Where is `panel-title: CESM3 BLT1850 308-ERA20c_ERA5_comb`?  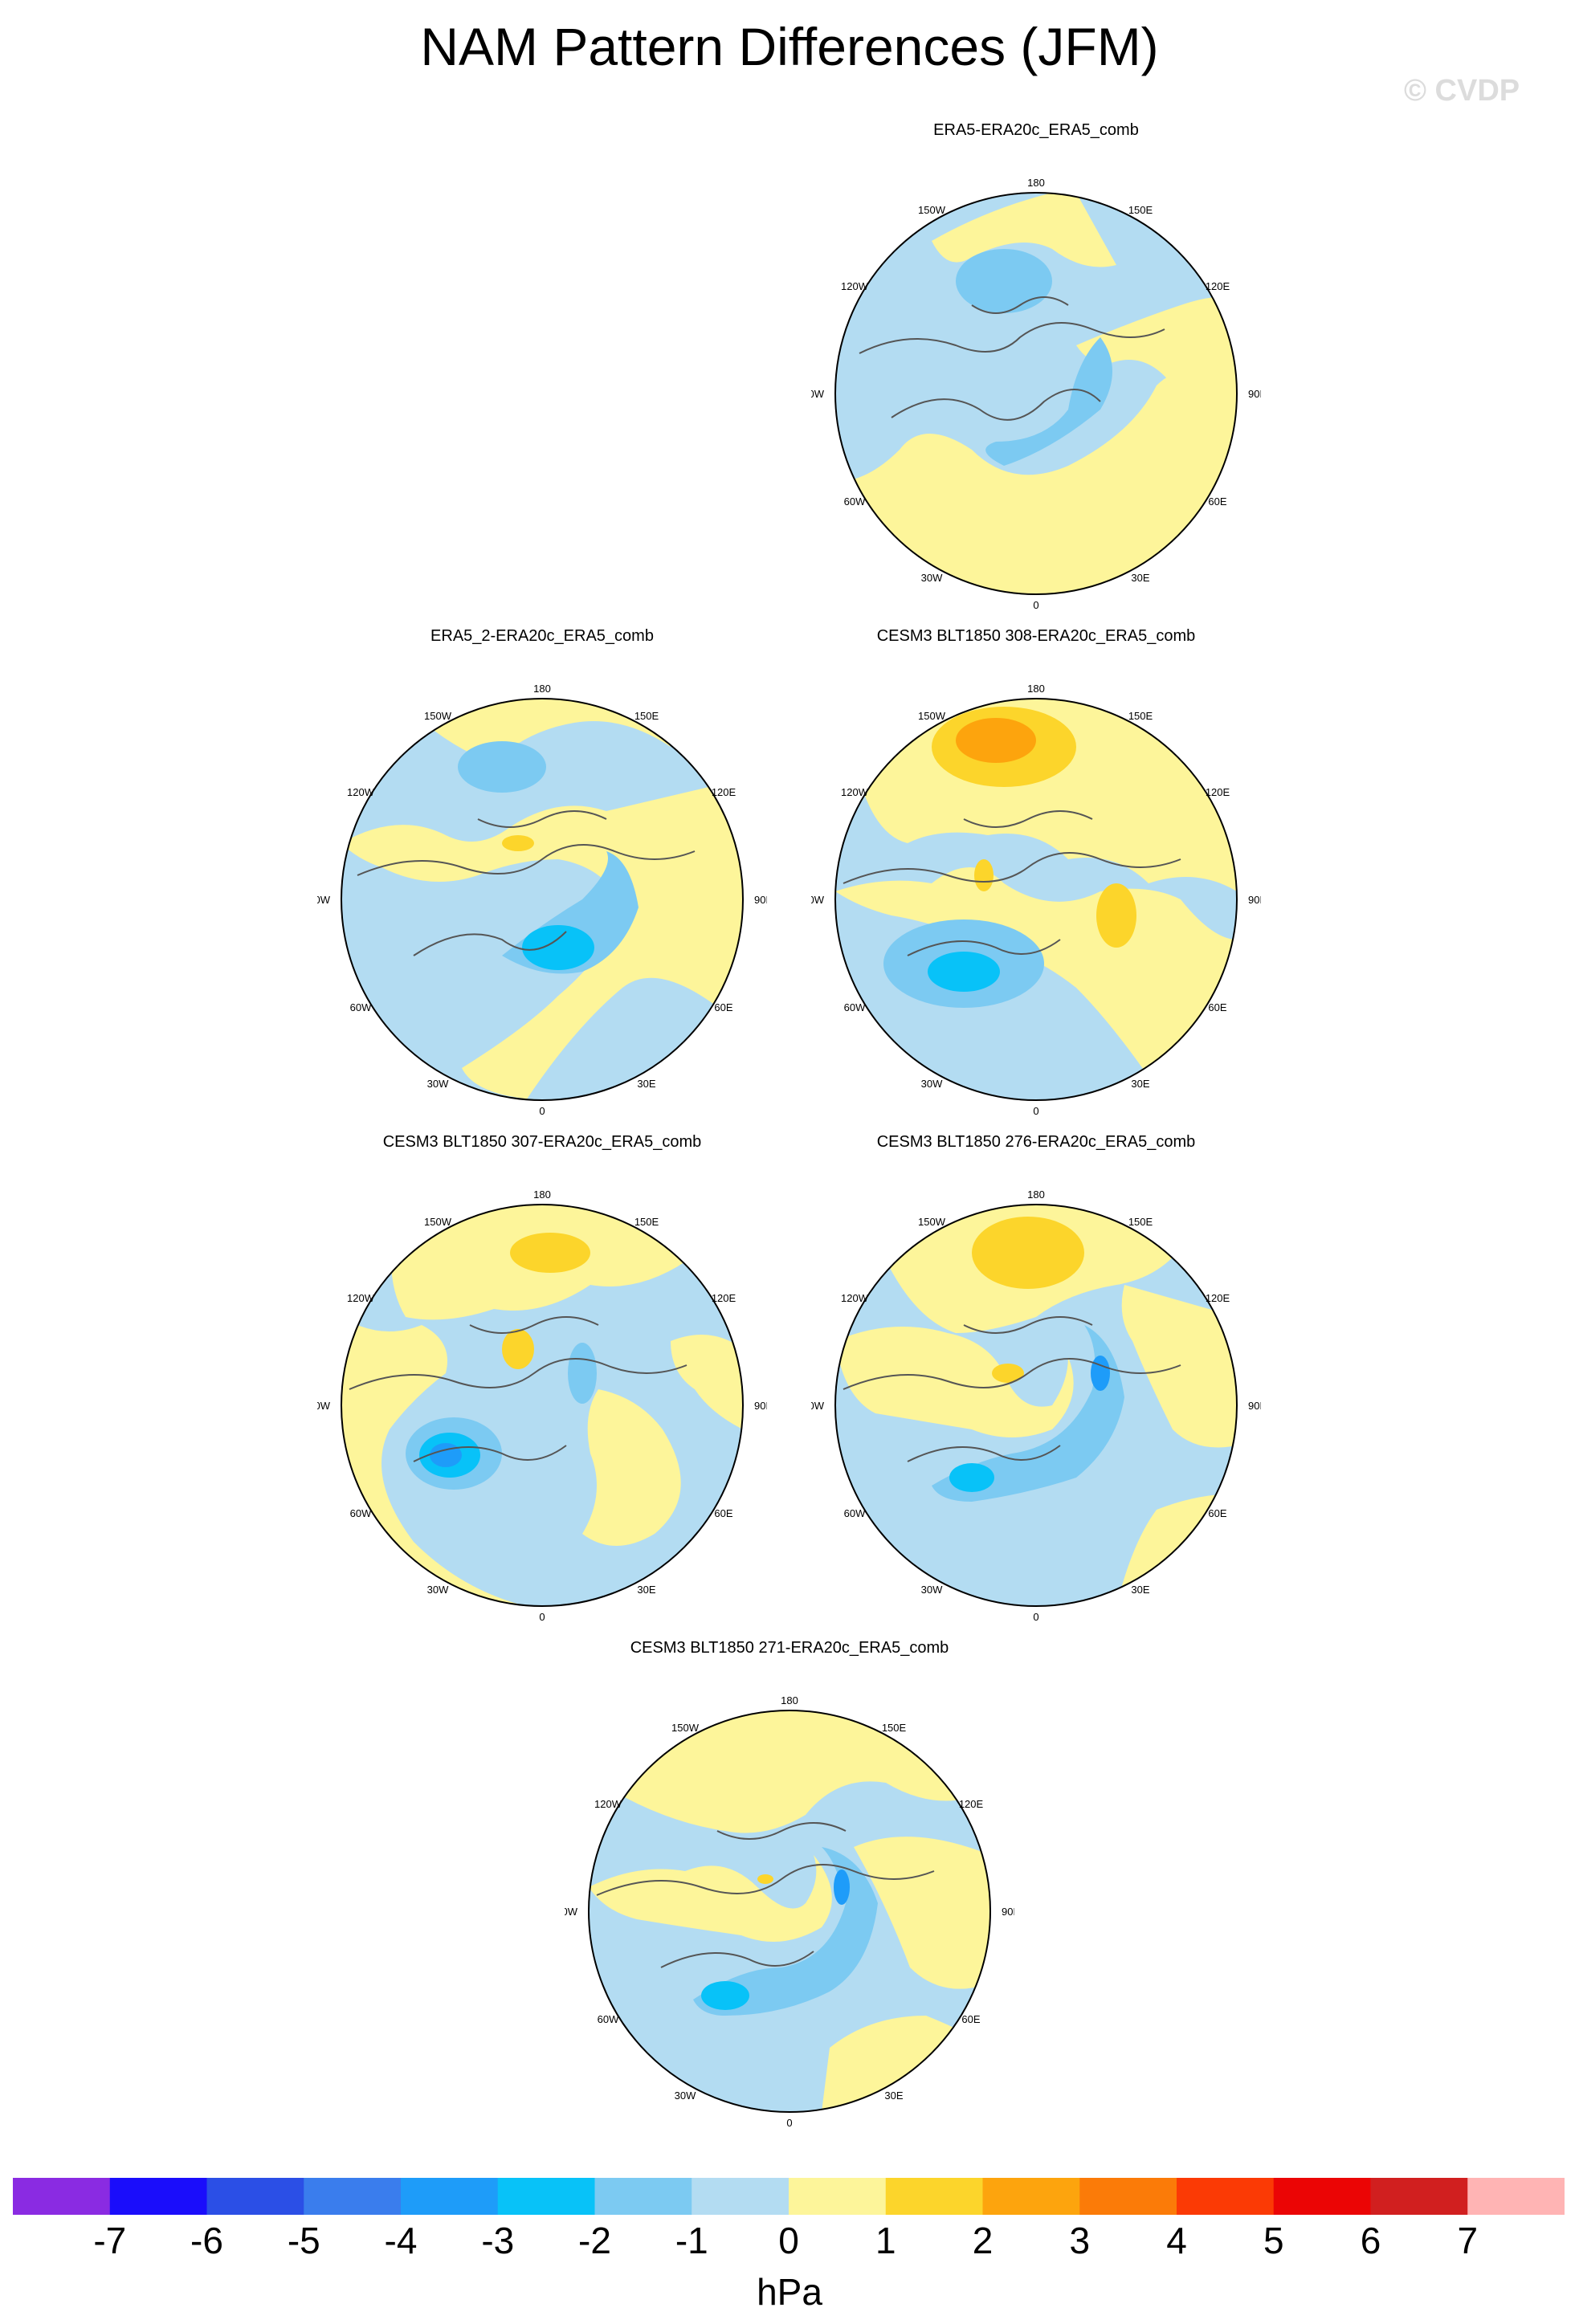
panel-title: CESM3 BLT1850 308-ERA20c_ERA5_comb is located at coordinates (1036, 636).